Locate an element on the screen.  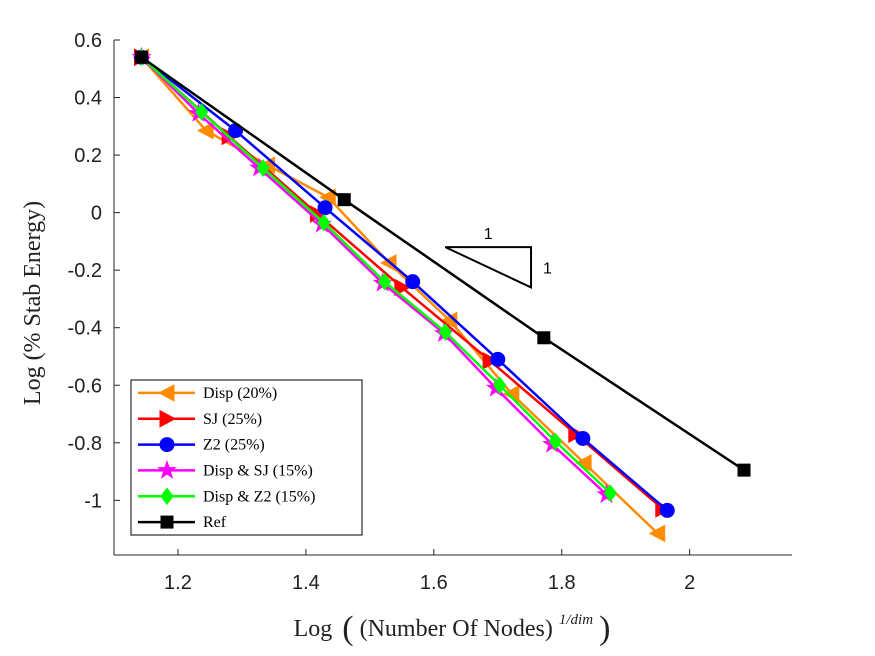
y-tick-label: -0.6 is located at coordinates (85, 386).